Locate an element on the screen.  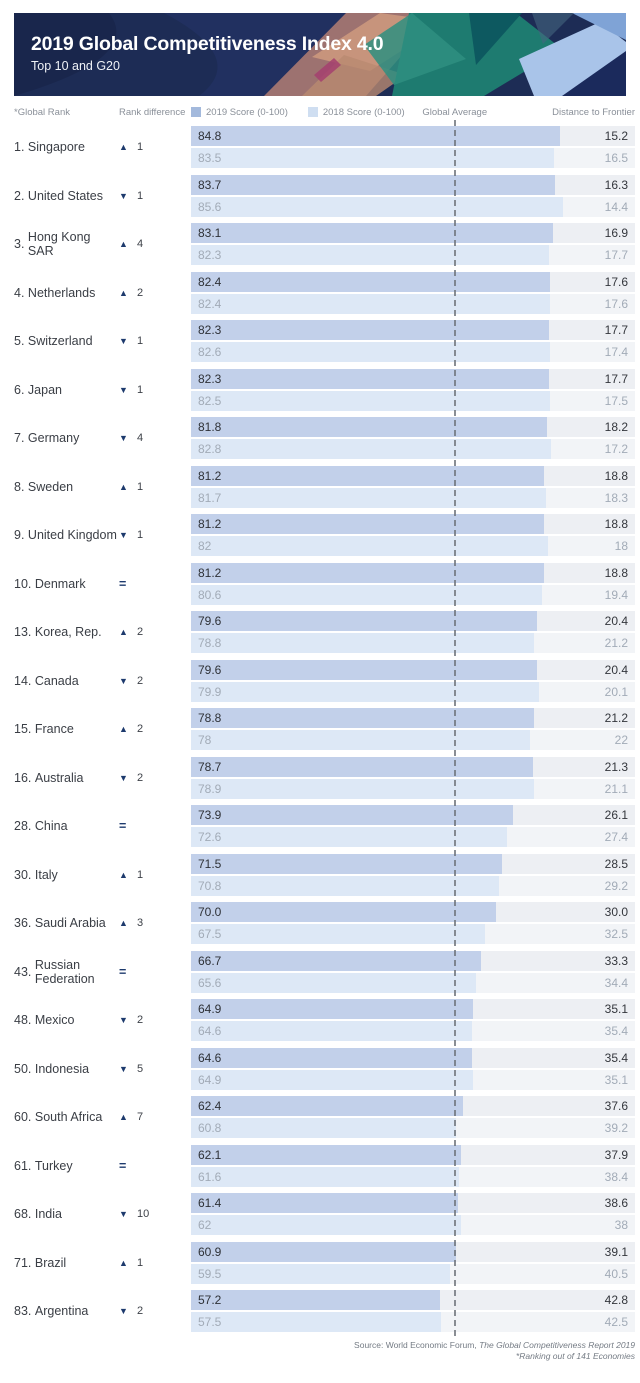
score-bars: 82.3 17.7 82.5 17.5 is located at coordinates (413, 389).